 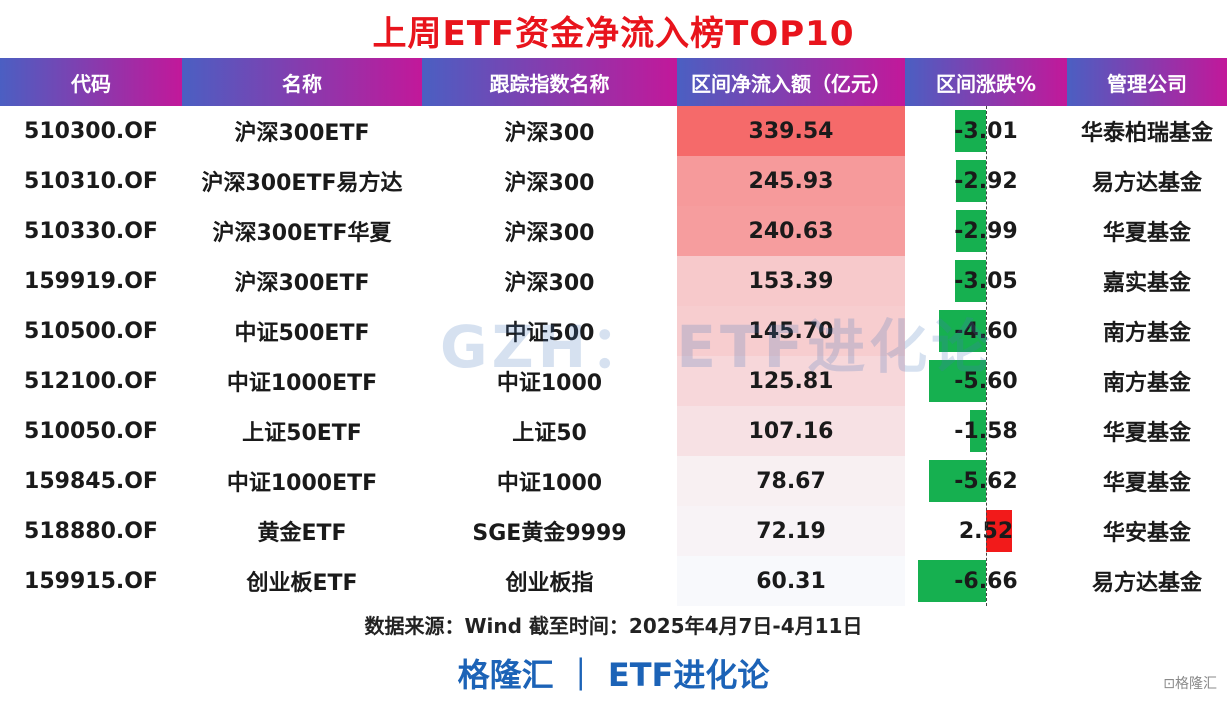 What do you see at coordinates (613, 331) in the screenshot?
I see `table-row: 510500.OF 中证500ETF 中证500 145.70 南方基金 -4.60` at bounding box center [613, 331].